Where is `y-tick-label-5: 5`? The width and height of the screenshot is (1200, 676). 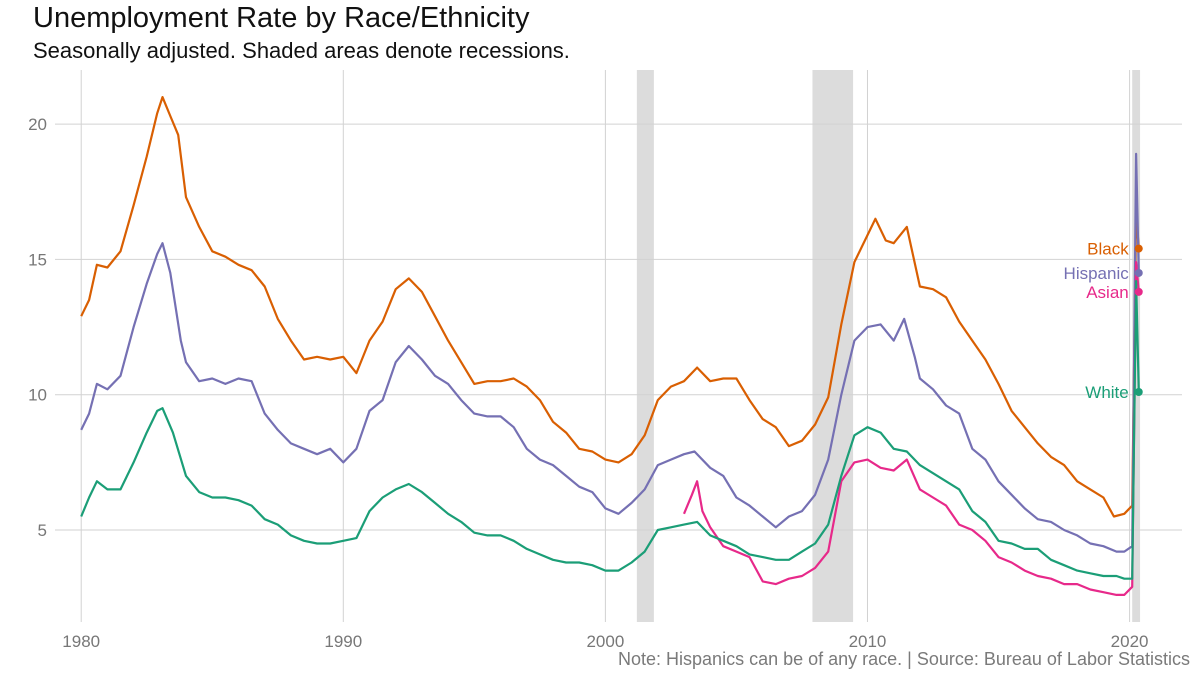 y-tick-label-5: 5 is located at coordinates (42, 530).